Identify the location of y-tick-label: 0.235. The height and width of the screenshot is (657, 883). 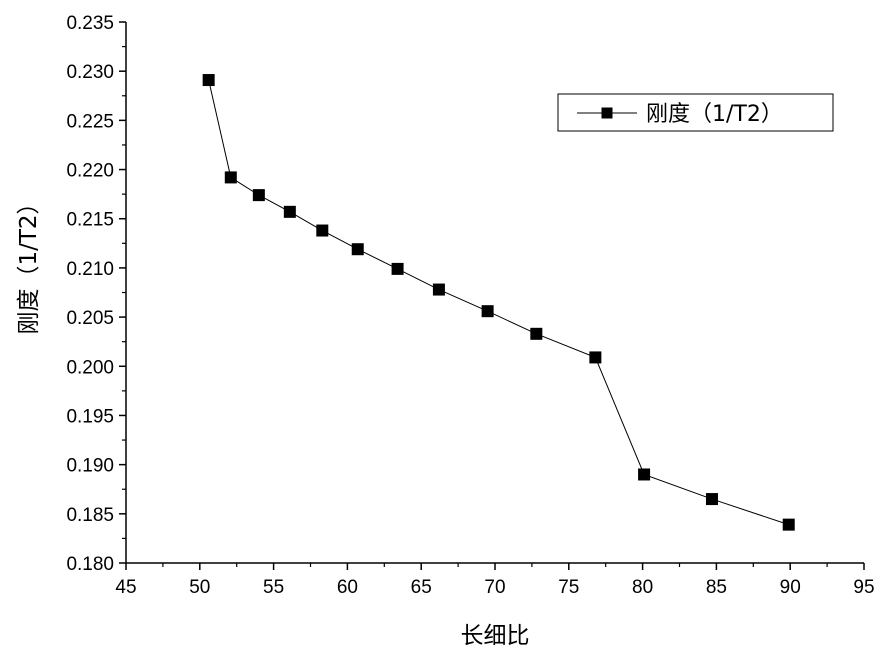
(90, 23).